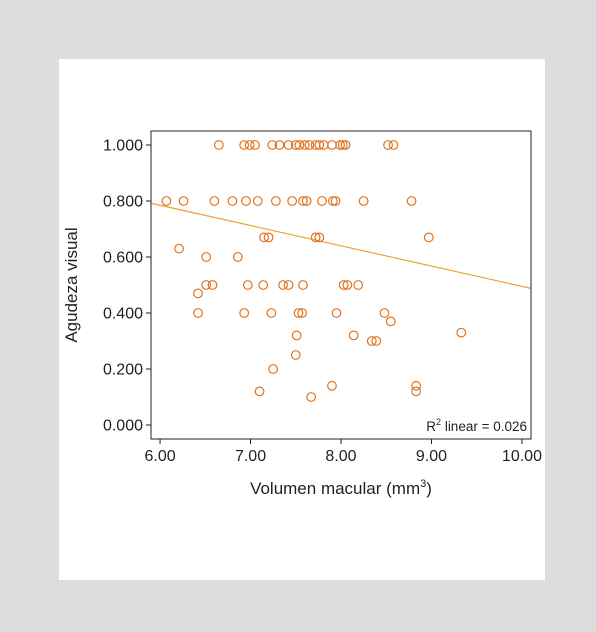 This screenshot has height=632, width=596. I want to click on y-tick-label: 0.600, so click(123, 258).